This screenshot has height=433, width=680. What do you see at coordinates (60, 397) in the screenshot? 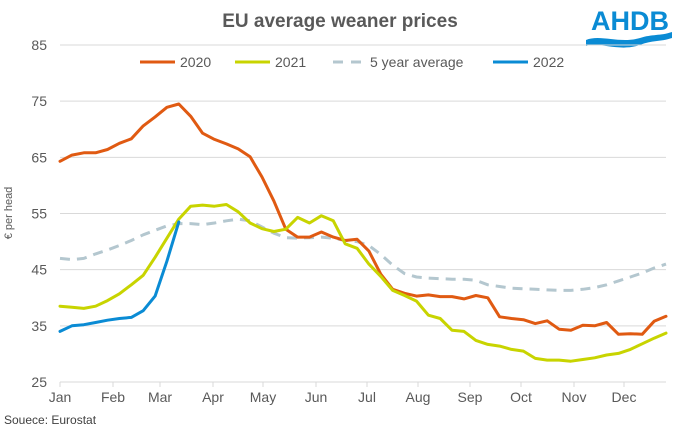
I see `x-tick-label: Jan` at bounding box center [60, 397].